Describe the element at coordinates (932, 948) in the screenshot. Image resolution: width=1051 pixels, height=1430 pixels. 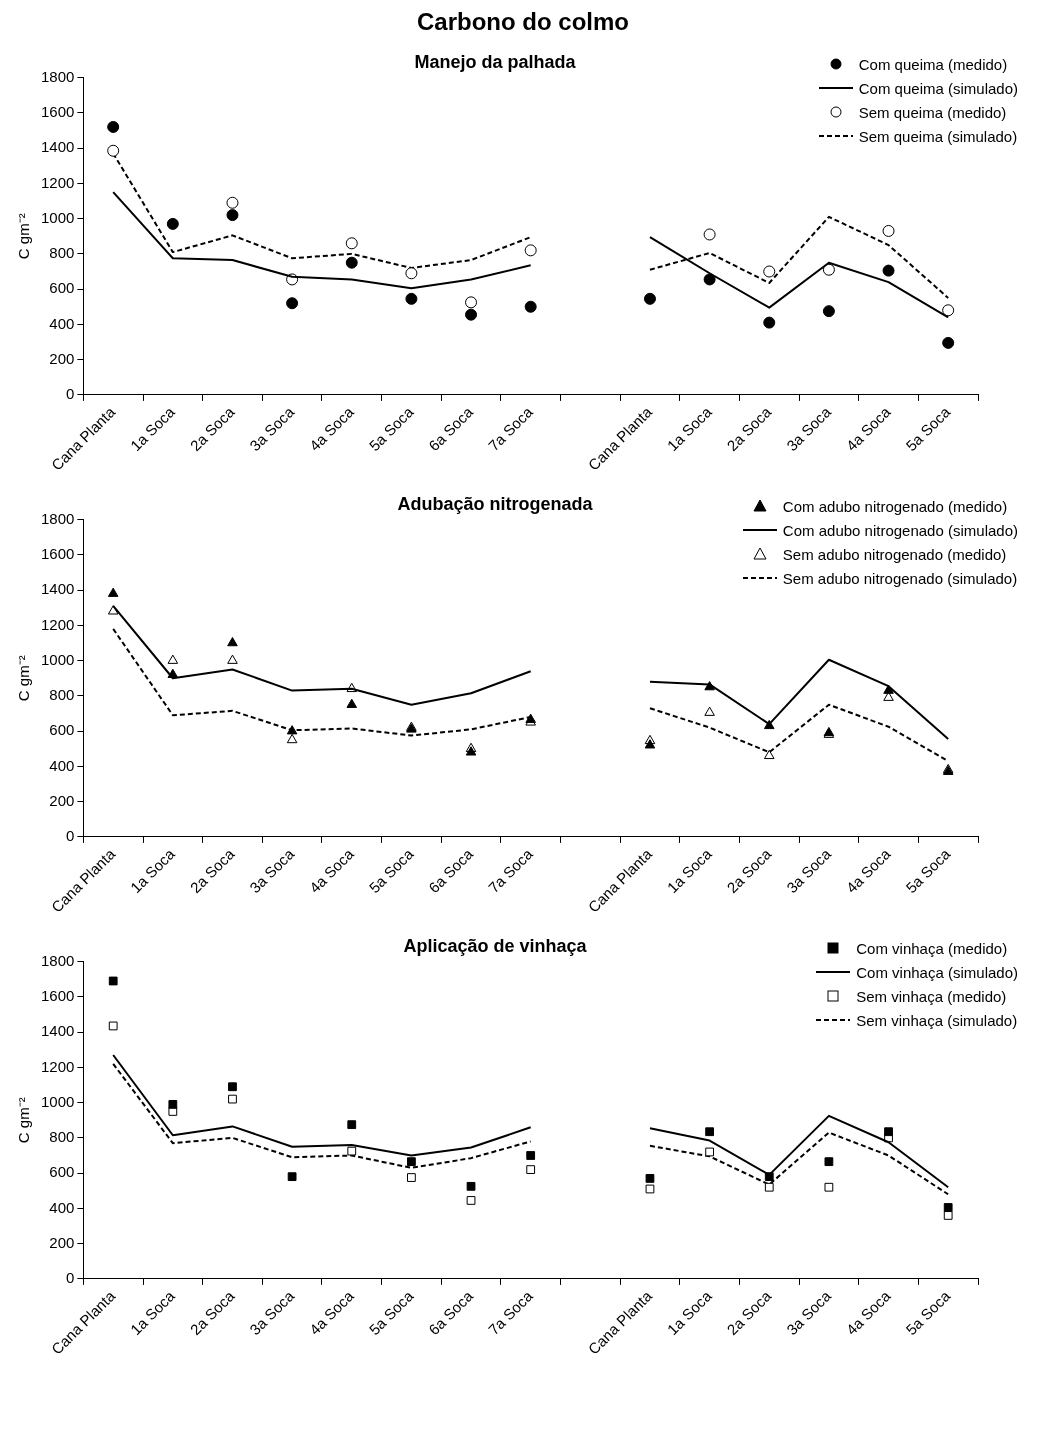
I see `legend-label: Com vinhaça (medido)` at that location.